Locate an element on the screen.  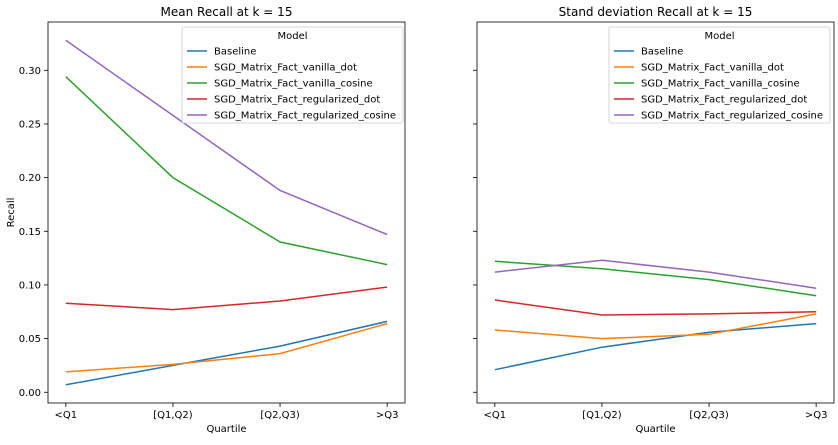
chart-title: Mean Recall at k = 15 is located at coordinates (227, 12).